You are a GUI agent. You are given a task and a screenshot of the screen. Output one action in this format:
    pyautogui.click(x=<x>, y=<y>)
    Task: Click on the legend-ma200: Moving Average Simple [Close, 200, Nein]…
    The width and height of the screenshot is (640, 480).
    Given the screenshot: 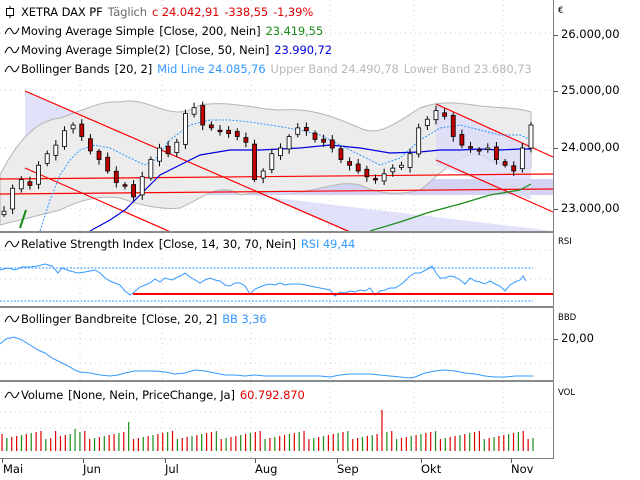 What is the action you would take?
    pyautogui.click(x=268, y=30)
    